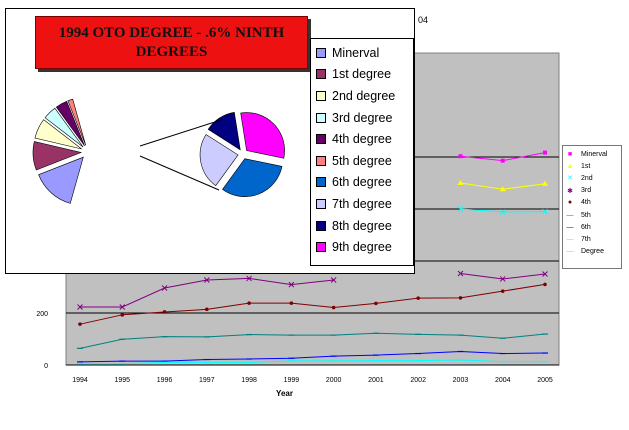  Describe the element at coordinates (364, 247) in the screenshot. I see `pie-legend-item: 9th degree` at that location.